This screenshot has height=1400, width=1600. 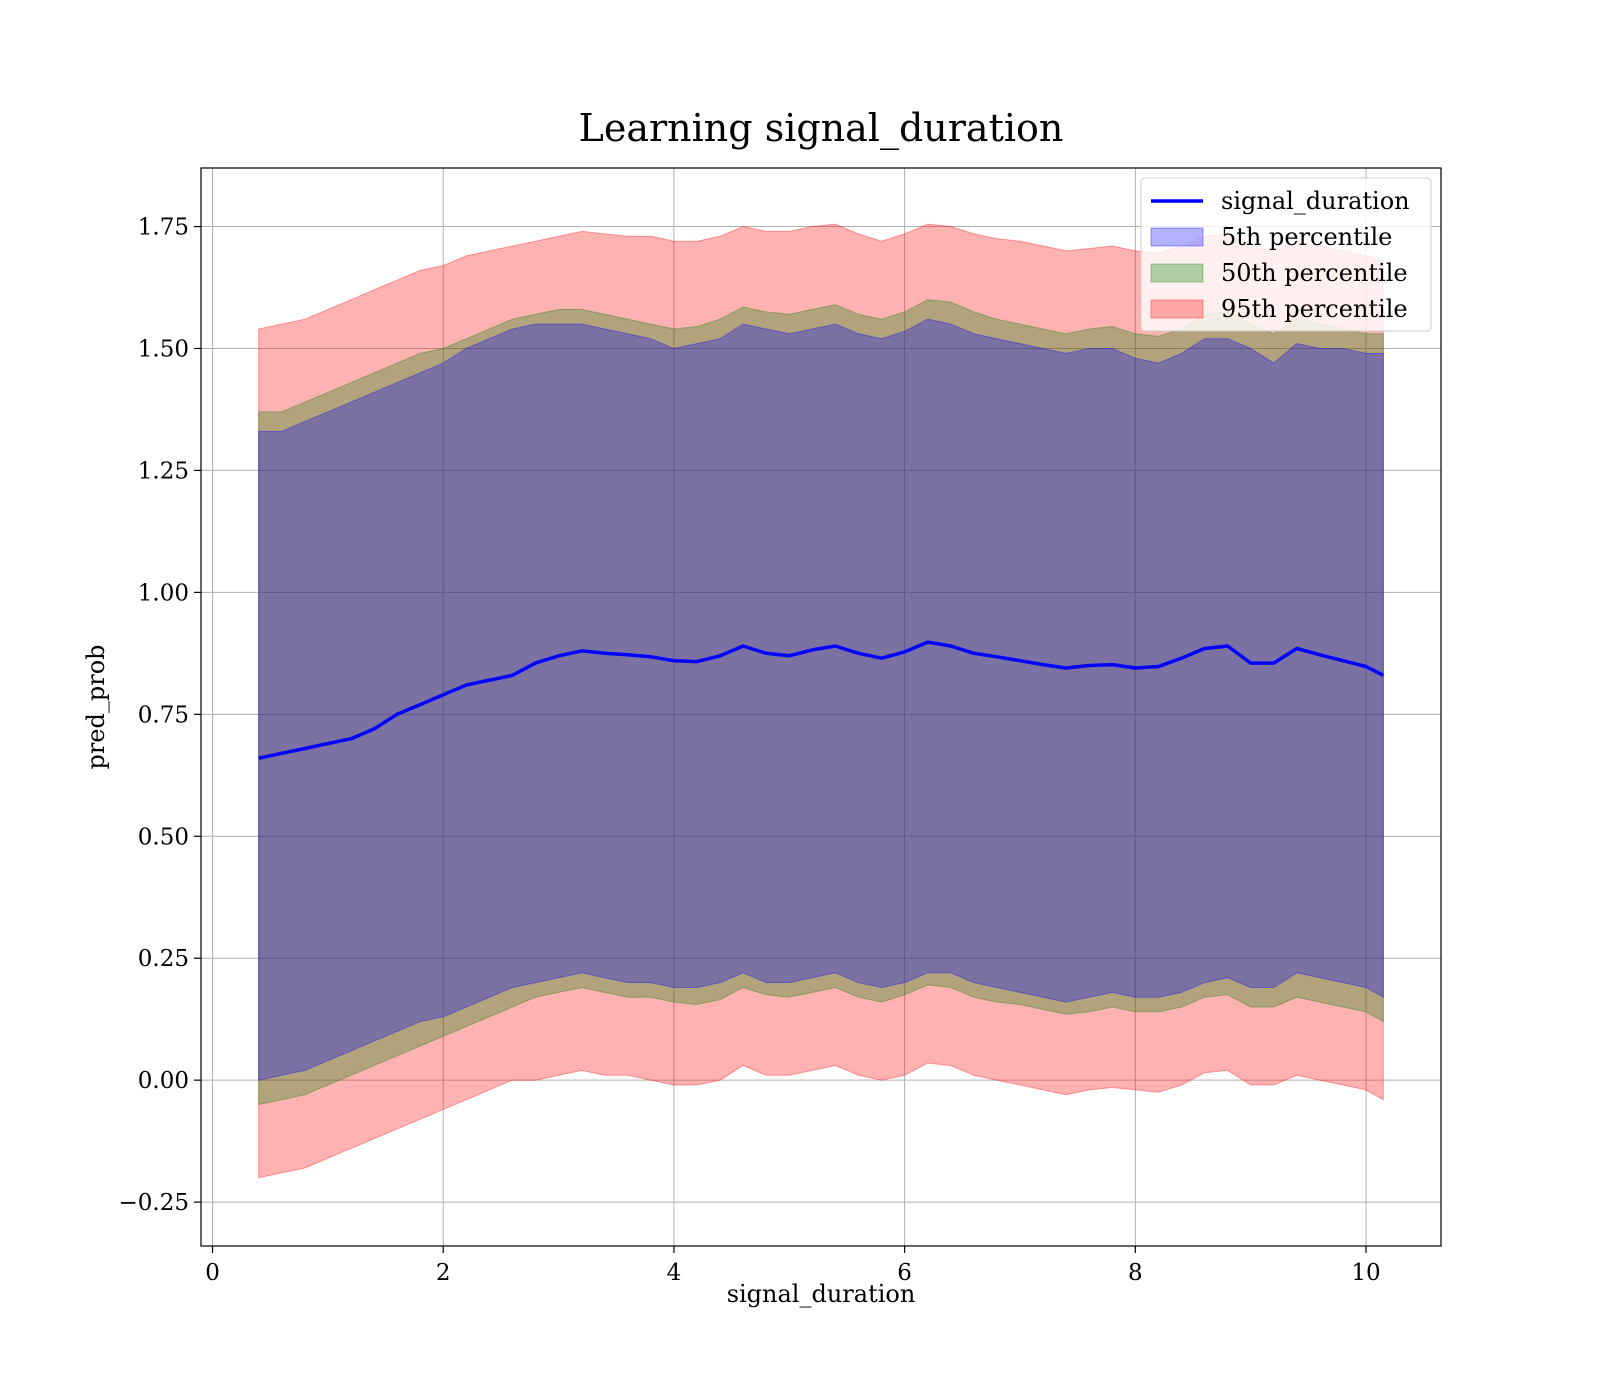 What do you see at coordinates (674, 1273) in the screenshot?
I see `x-tick-label: 4` at bounding box center [674, 1273].